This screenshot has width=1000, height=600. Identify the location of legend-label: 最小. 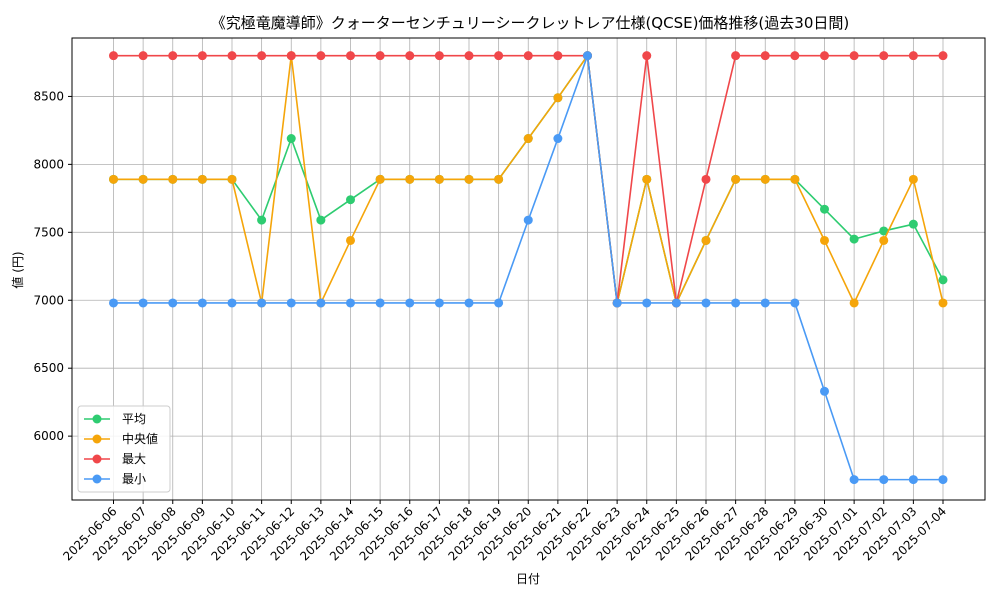
(134, 479).